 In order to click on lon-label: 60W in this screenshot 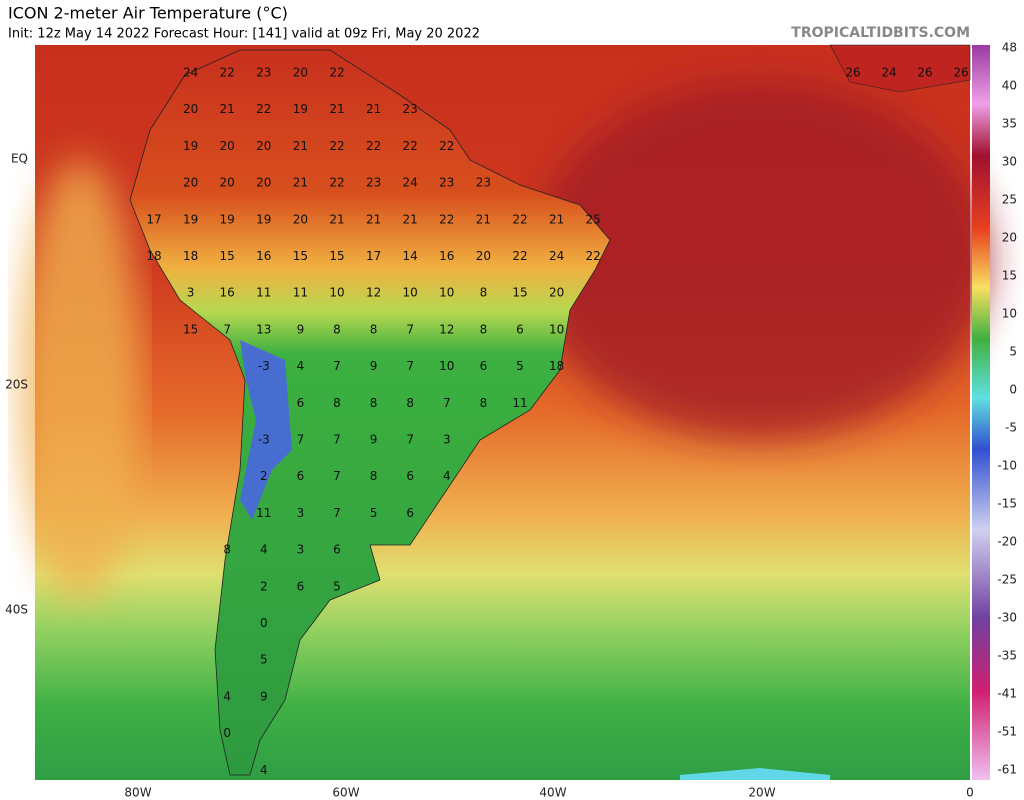, I will do `click(345, 793)`.